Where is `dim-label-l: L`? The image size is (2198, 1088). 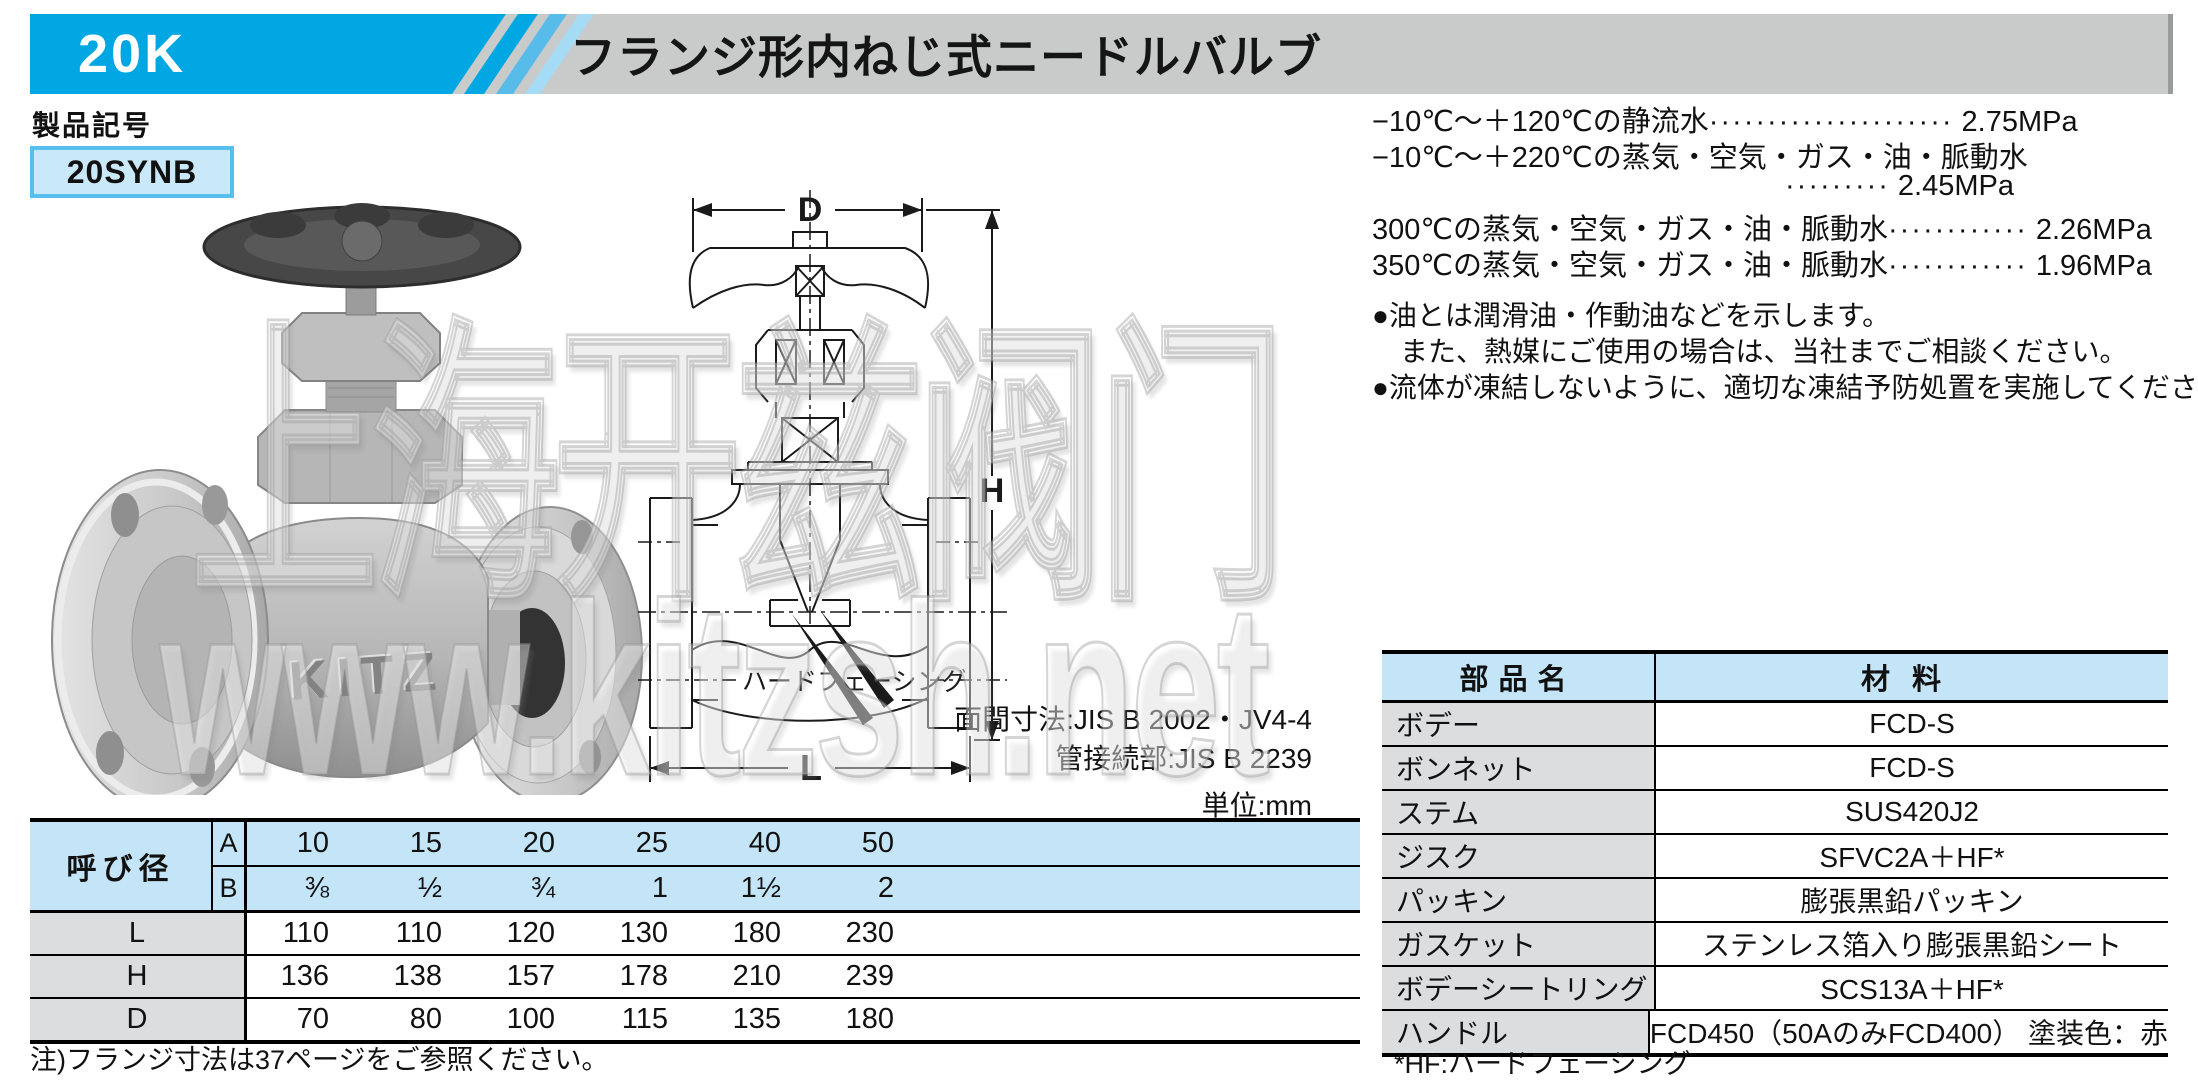 dim-label-l: L is located at coordinates (811, 767).